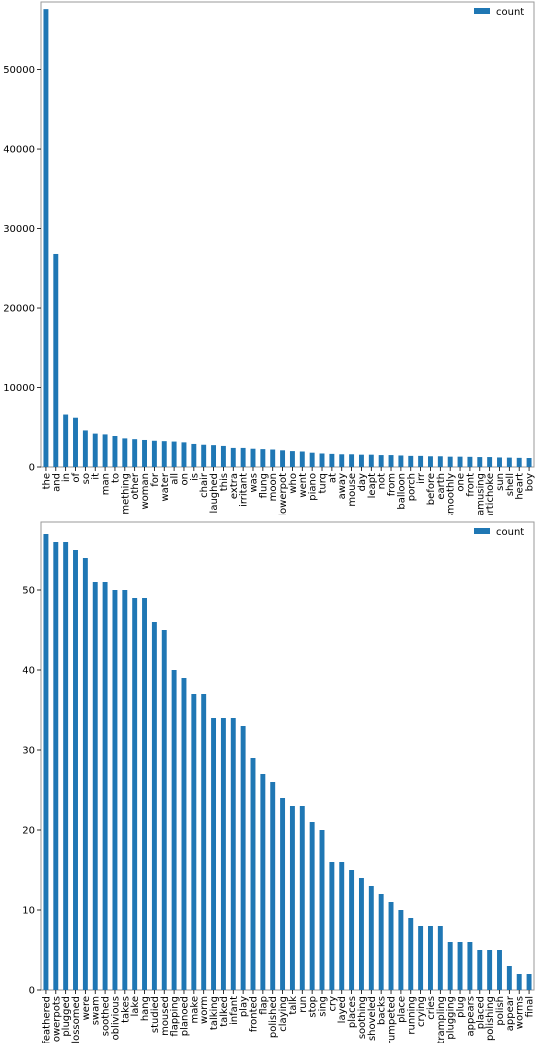  Describe the element at coordinates (243, 858) in the screenshot. I see `bar-play` at that location.